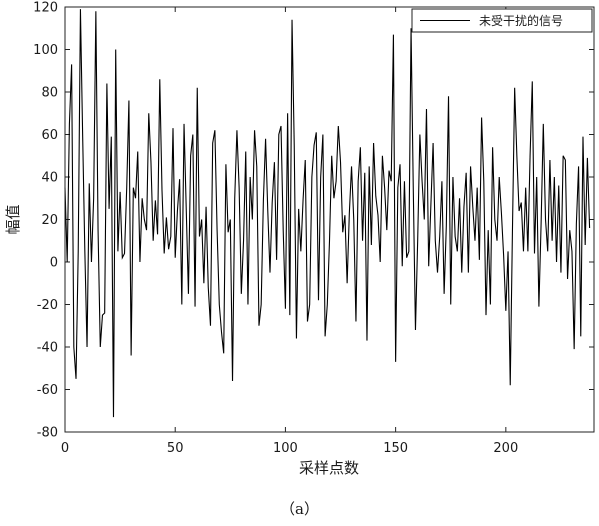 This screenshot has width=599, height=526. I want to click on x-tick-label: 150, so click(395, 448).